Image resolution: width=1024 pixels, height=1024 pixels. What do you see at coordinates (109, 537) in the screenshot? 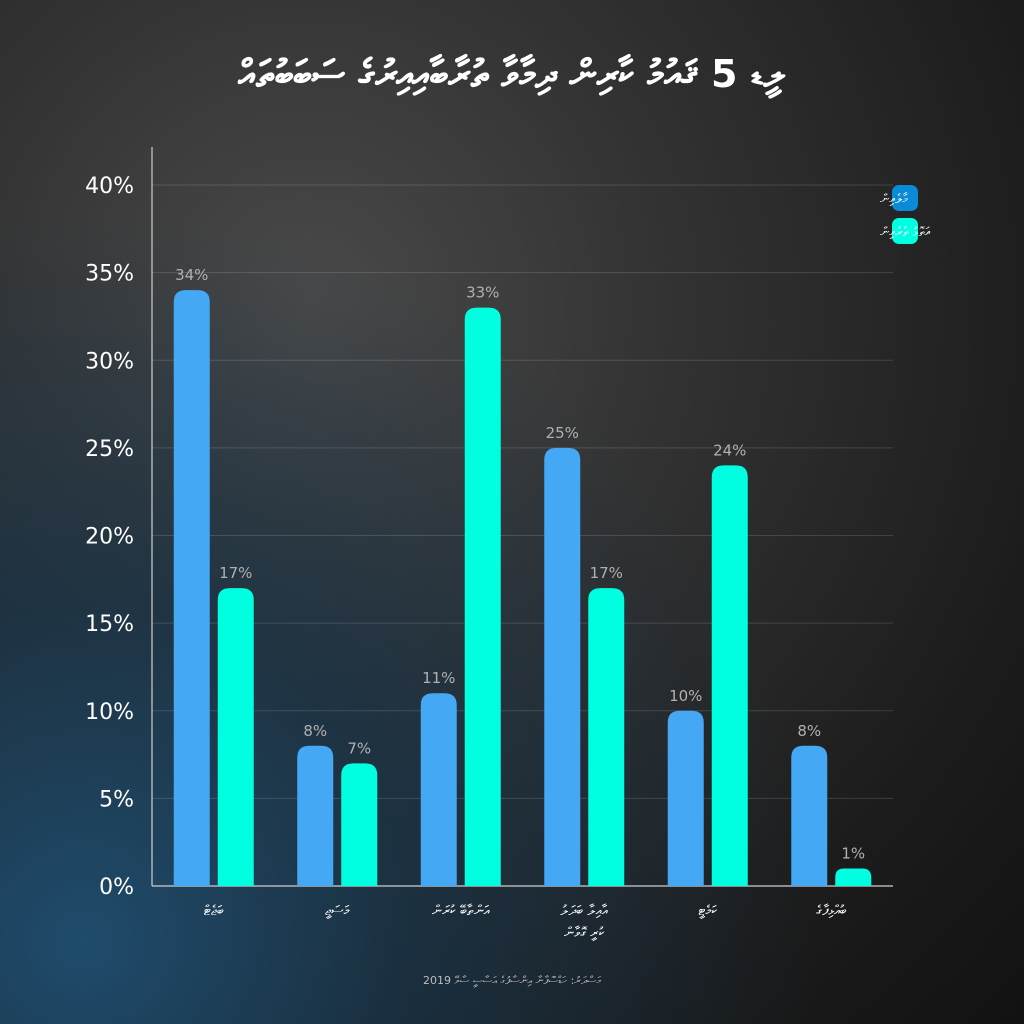
I see `y-tick-label: 20%` at bounding box center [109, 537].